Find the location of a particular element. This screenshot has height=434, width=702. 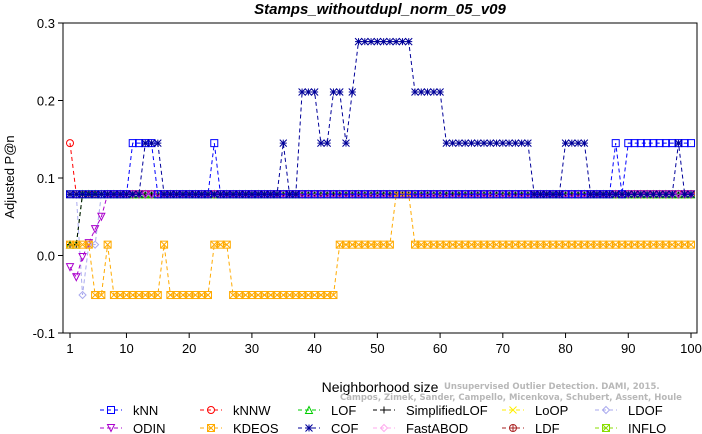

x-ticks: 1 10 20 30 40 50 60 70 80 90 100 is located at coordinates (384, 344).